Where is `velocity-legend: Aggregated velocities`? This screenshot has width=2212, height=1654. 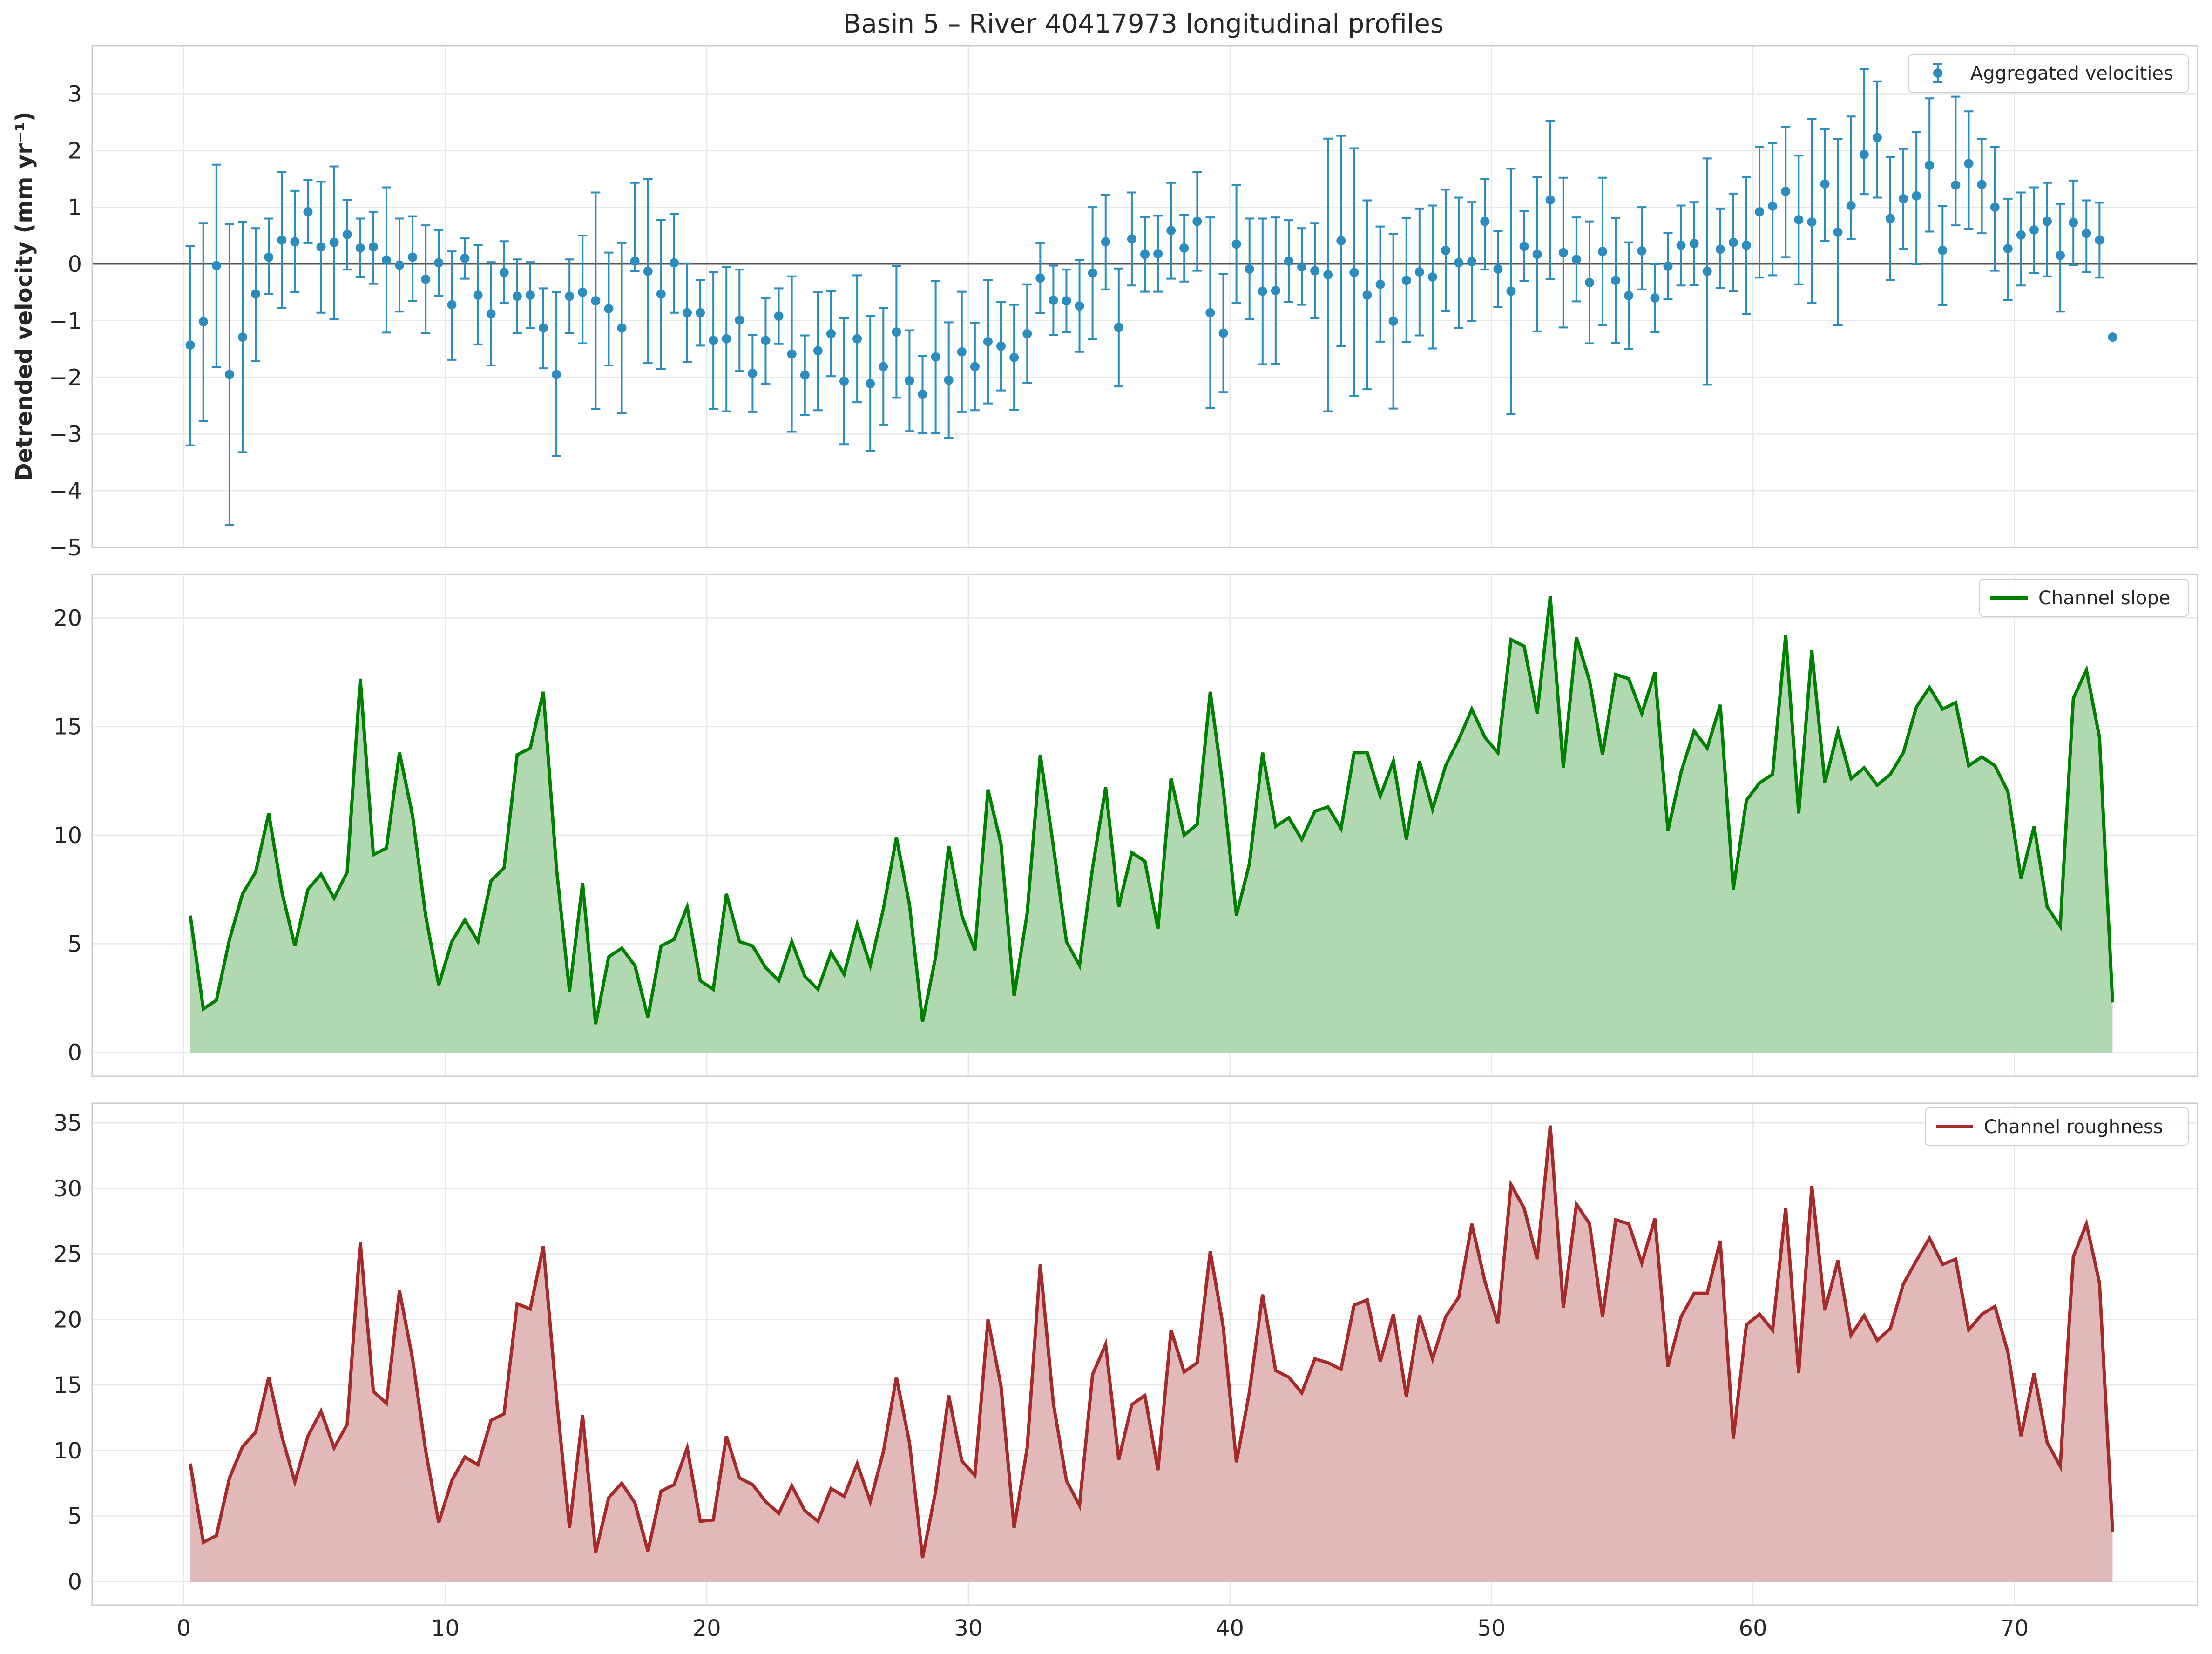 velocity-legend: Aggregated velocities is located at coordinates (2048, 74).